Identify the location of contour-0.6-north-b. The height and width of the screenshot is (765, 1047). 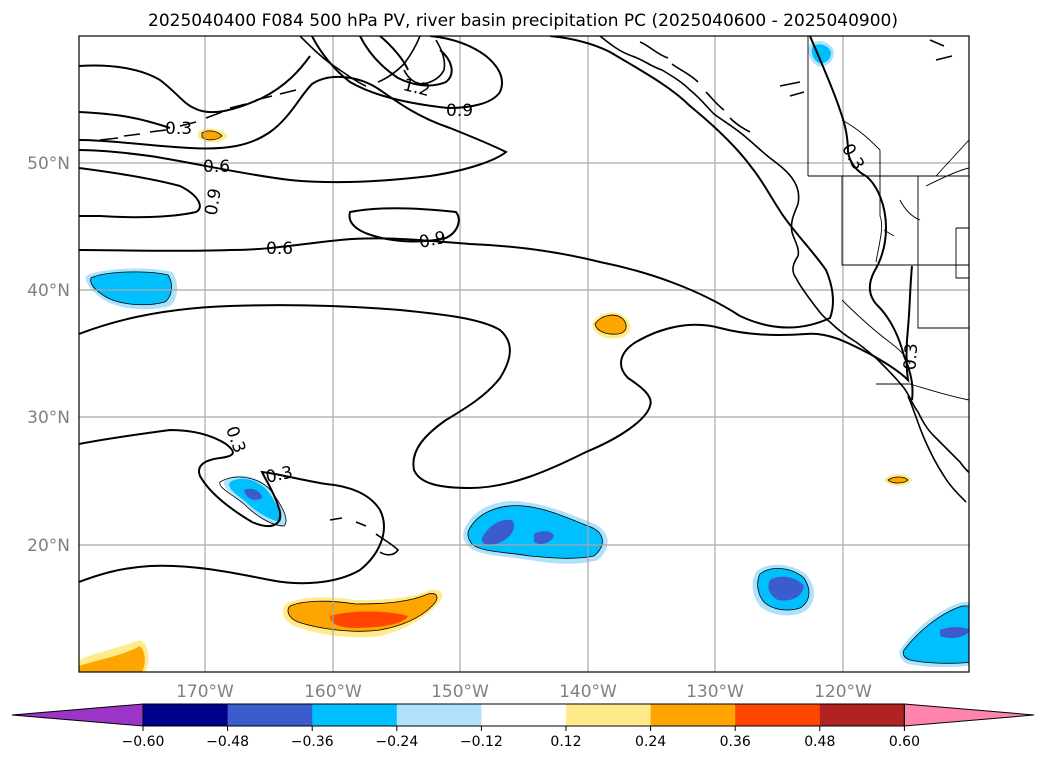
(293, 129).